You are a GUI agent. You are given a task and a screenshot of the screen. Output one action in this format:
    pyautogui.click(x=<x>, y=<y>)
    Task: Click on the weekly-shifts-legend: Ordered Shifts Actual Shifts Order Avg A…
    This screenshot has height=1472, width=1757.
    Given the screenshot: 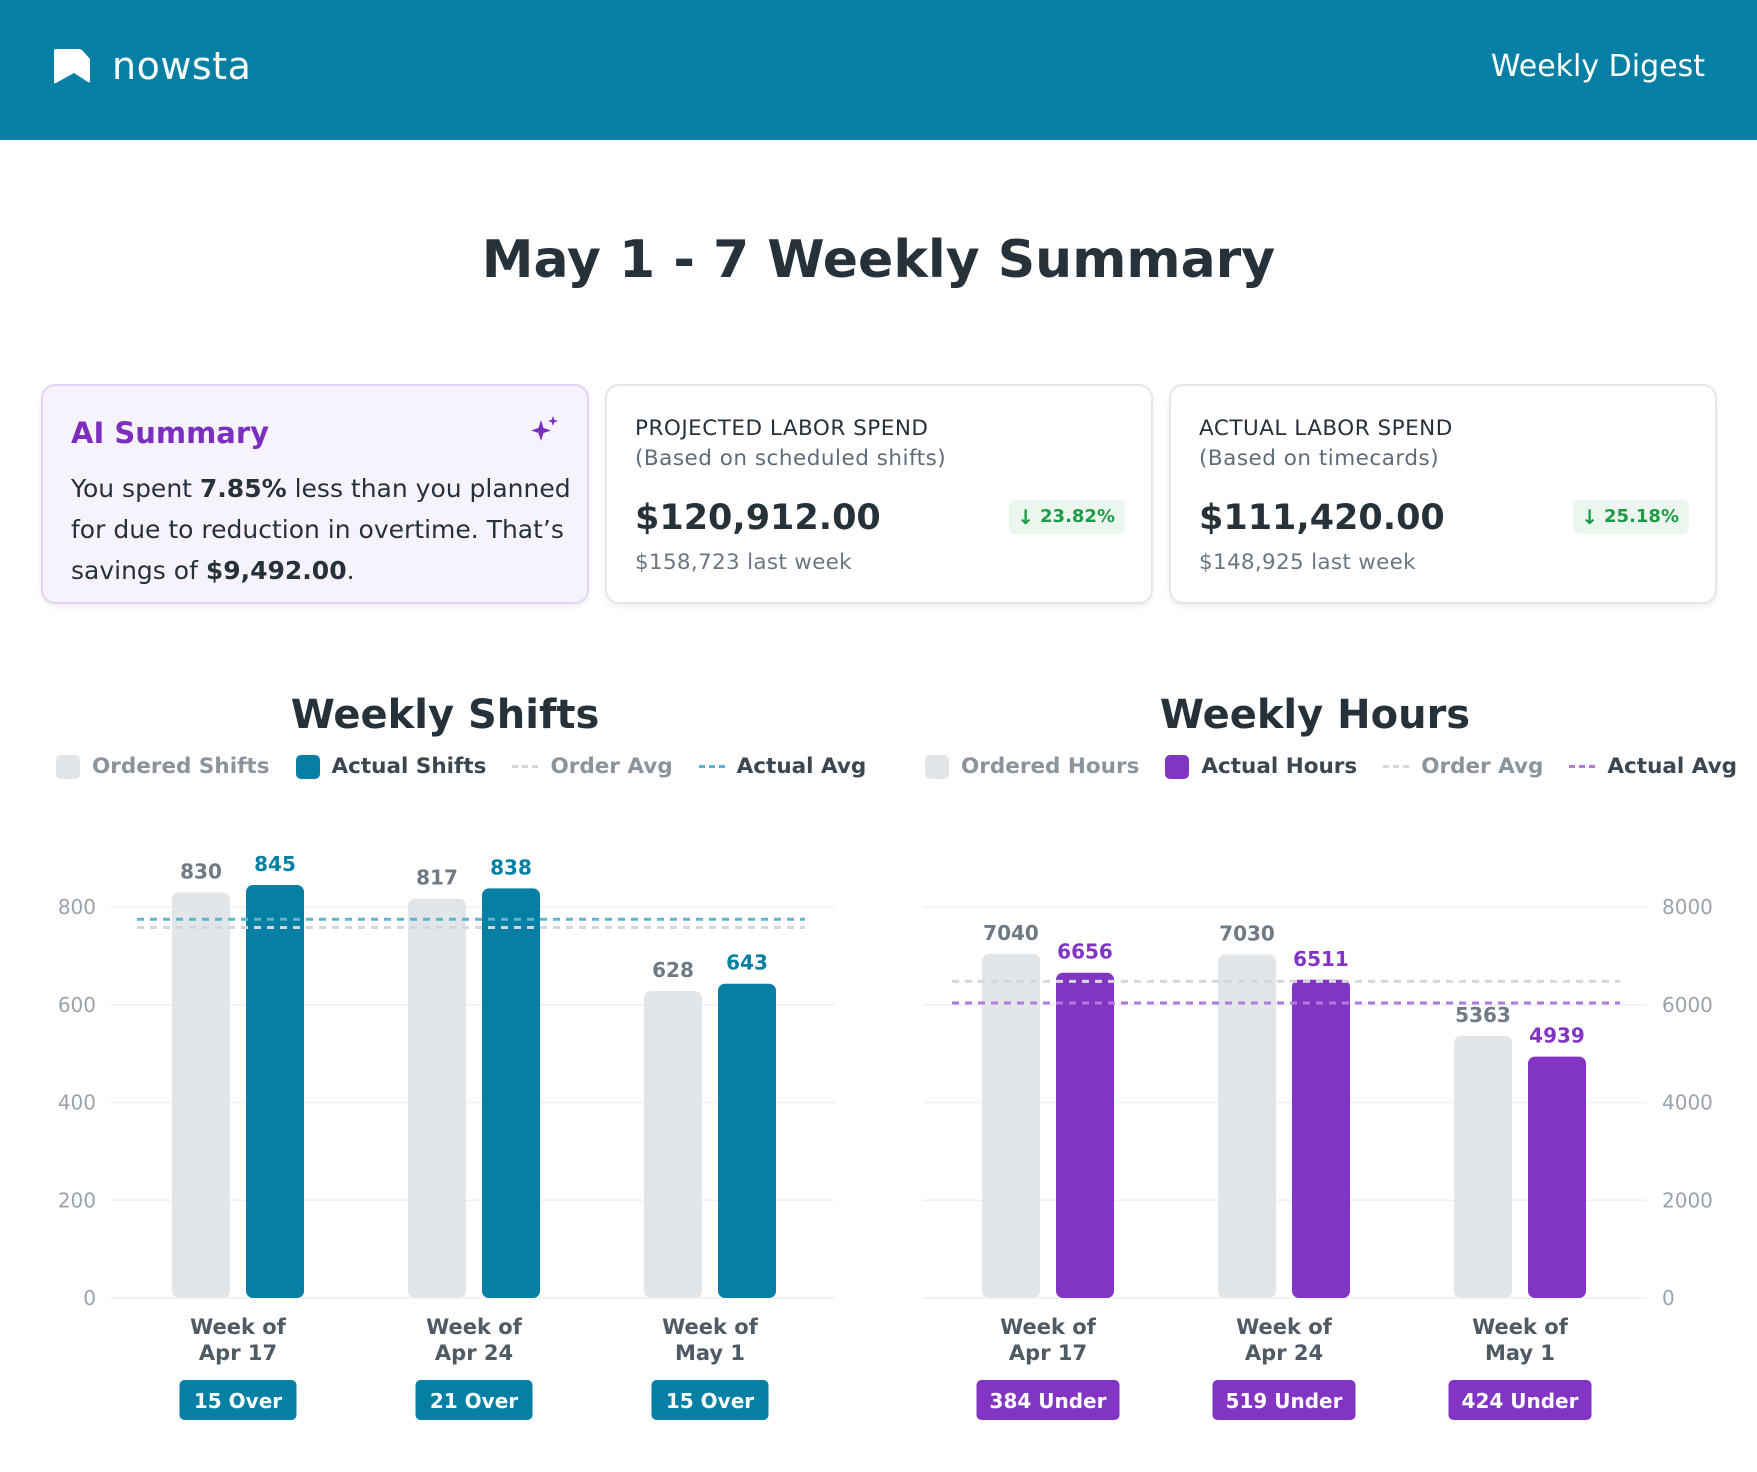 What is the action you would take?
    pyautogui.click(x=474, y=766)
    